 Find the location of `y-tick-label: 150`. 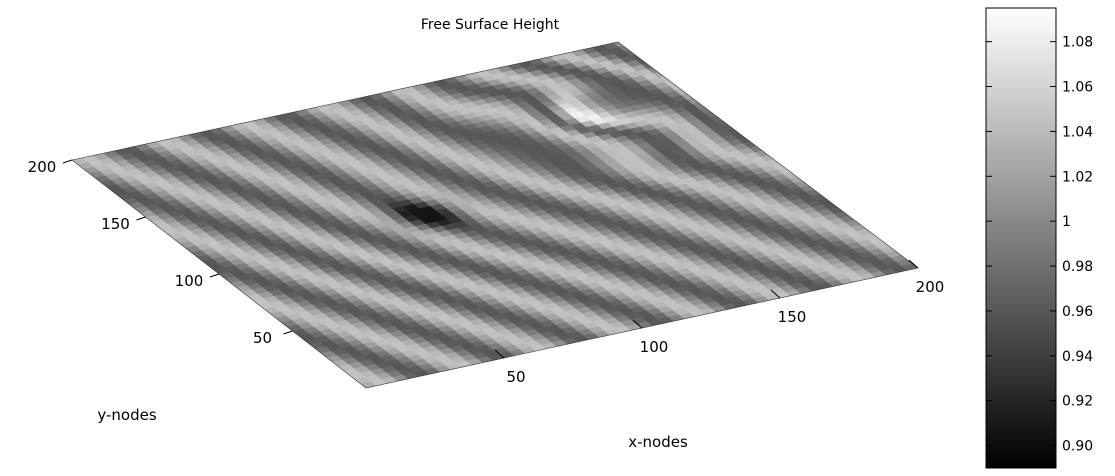

y-tick-label: 150 is located at coordinates (115, 224).